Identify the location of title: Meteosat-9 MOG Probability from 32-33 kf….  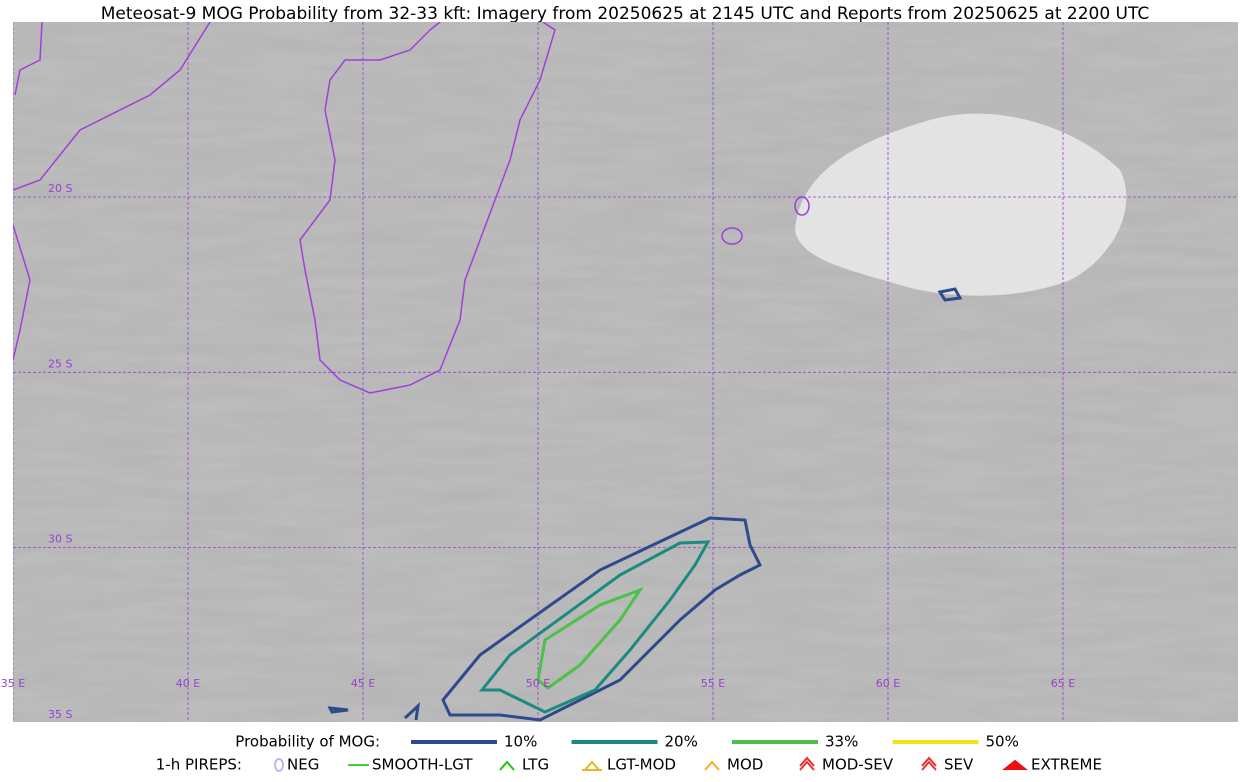
(625, 14).